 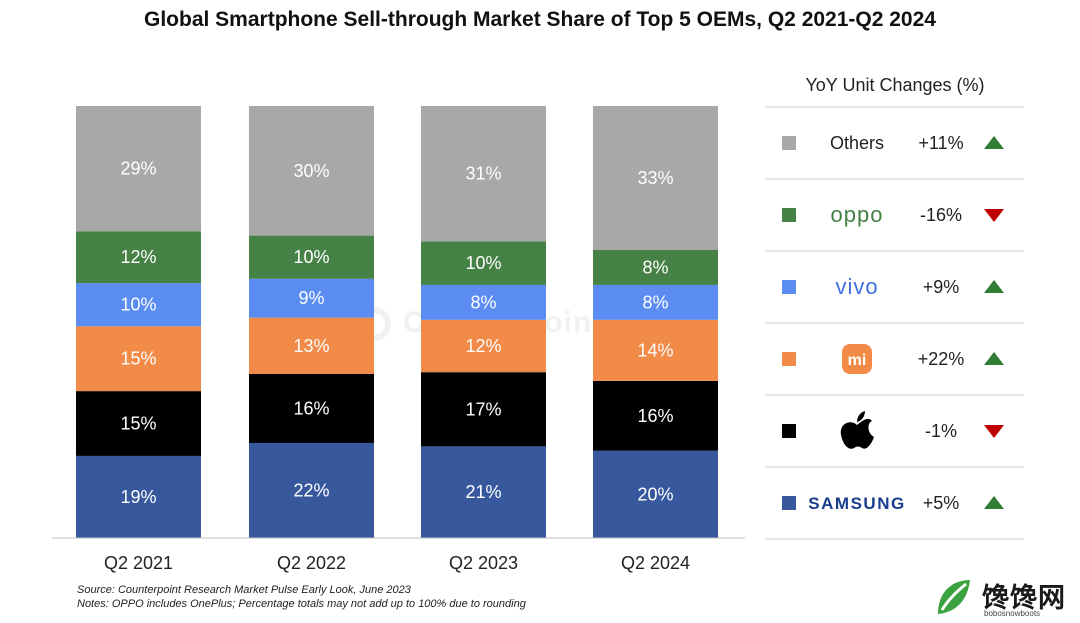 I want to click on data-label-apple-4: 16%, so click(x=655, y=416).